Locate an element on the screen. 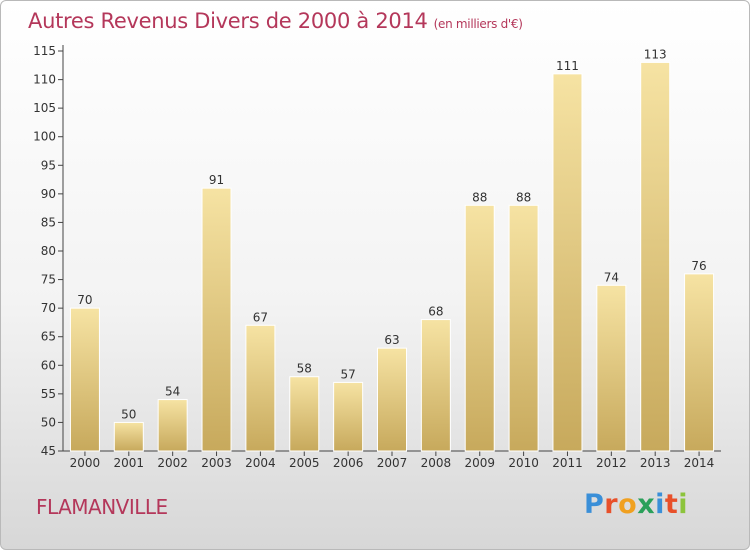  y-tick-label: 105 is located at coordinates (44, 108).